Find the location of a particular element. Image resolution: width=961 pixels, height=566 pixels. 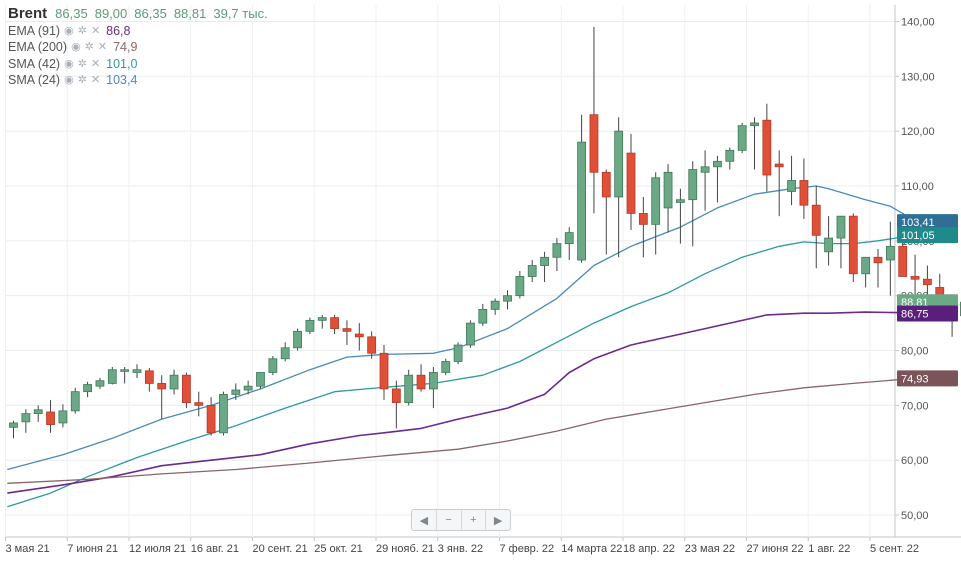

instrument-name: Brent is located at coordinates (28, 13).